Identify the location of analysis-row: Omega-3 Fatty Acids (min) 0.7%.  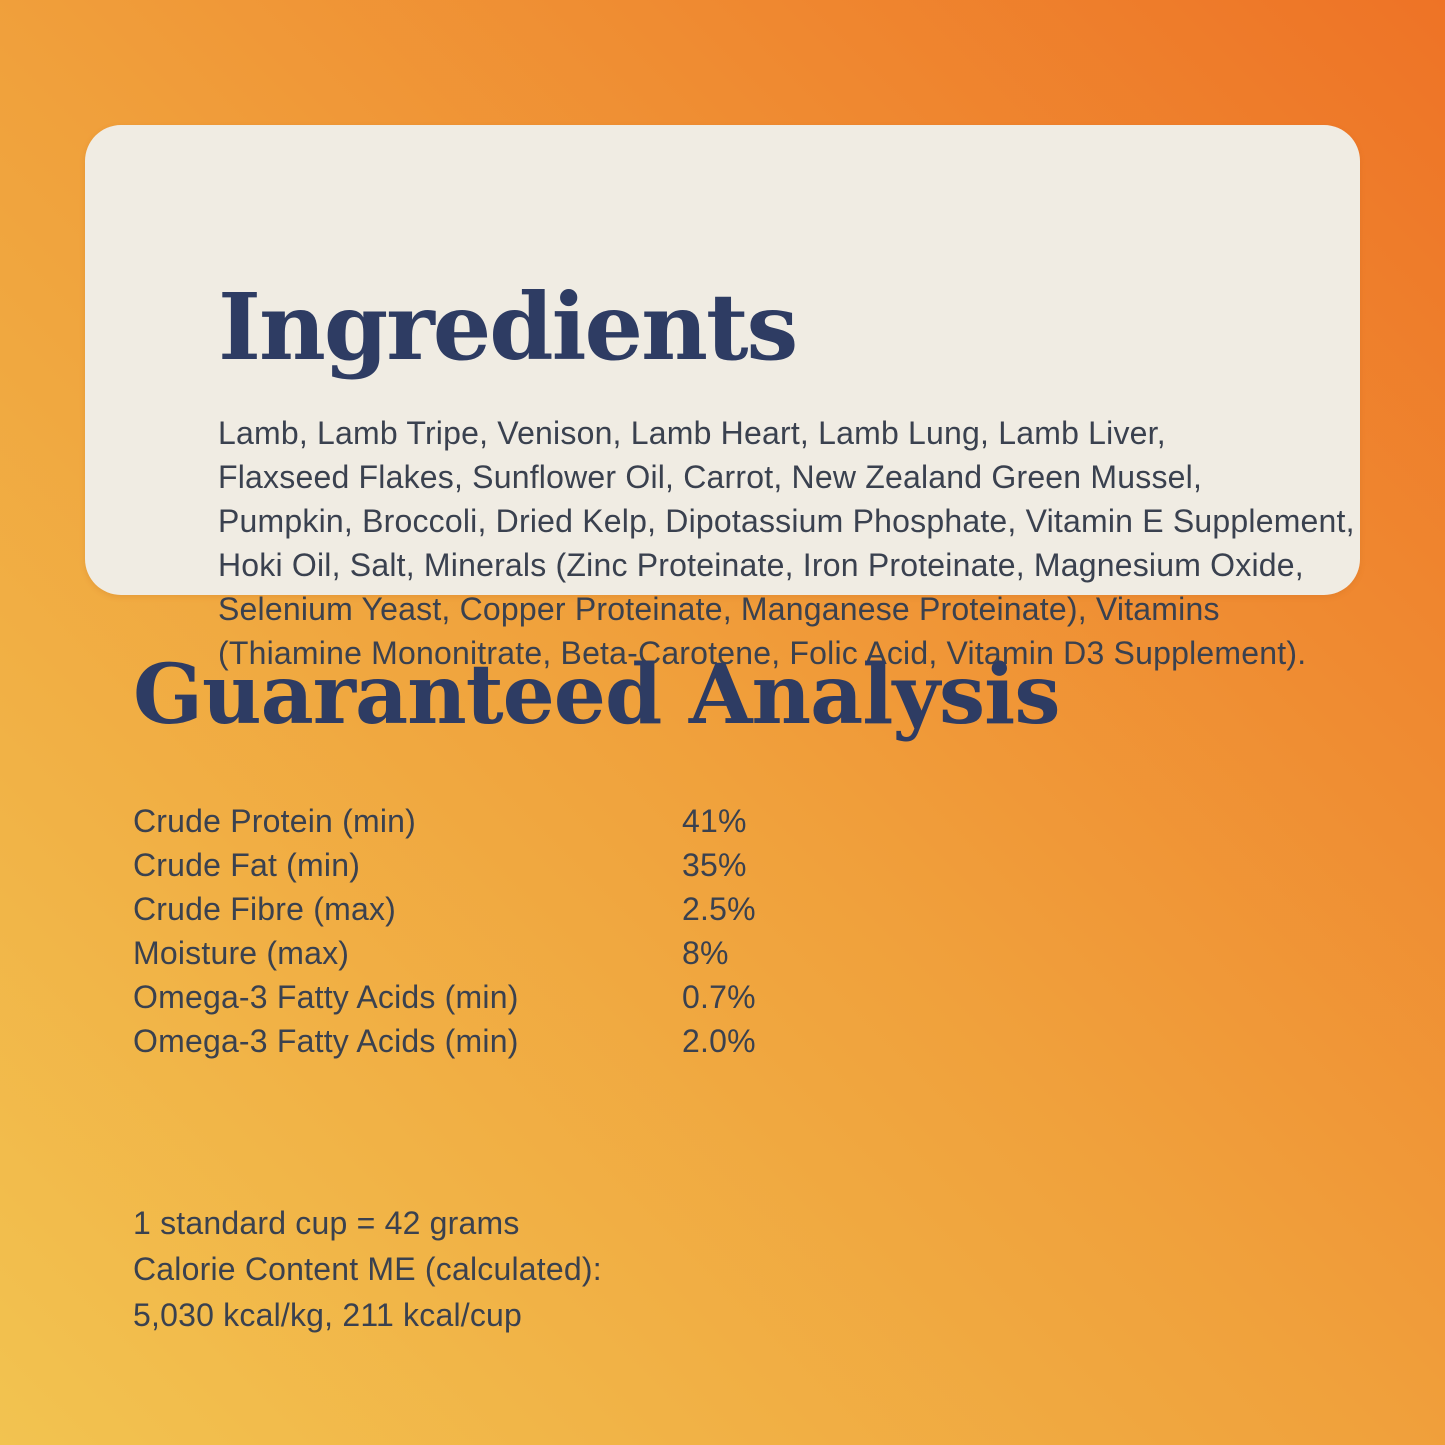
(583, 997).